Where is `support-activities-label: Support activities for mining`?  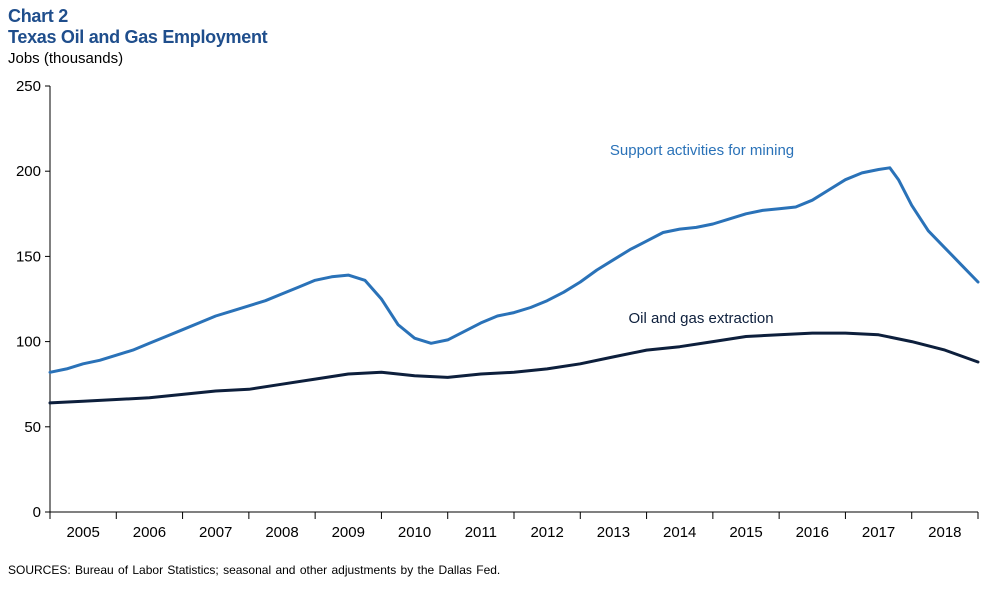 support-activities-label: Support activities for mining is located at coordinates (702, 150).